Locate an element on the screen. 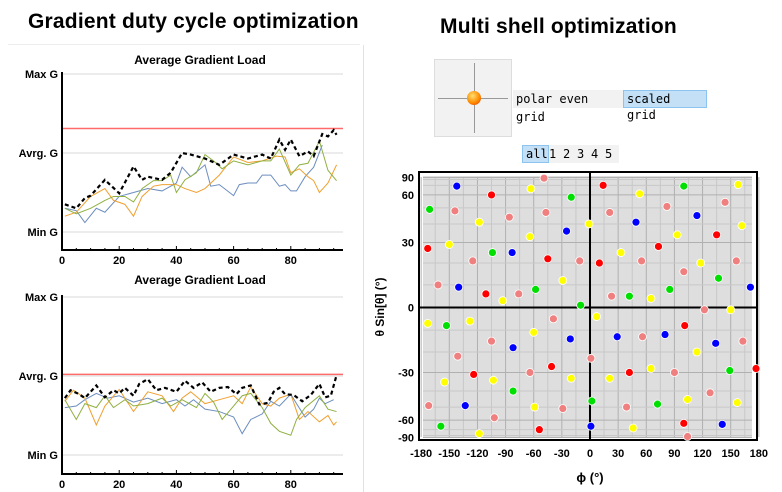 This screenshot has width=782, height=492. panel-divider is located at coordinates (363, 268).